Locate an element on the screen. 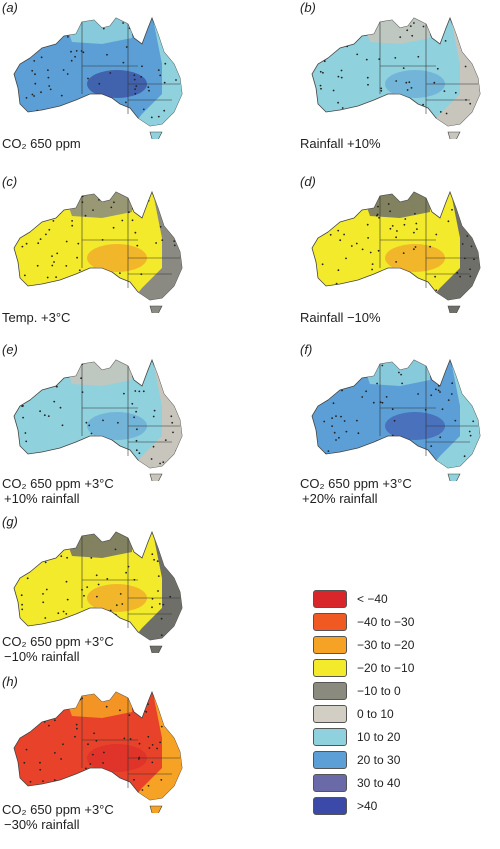 The image size is (500, 849). australia-map is located at coordinates (98, 591).